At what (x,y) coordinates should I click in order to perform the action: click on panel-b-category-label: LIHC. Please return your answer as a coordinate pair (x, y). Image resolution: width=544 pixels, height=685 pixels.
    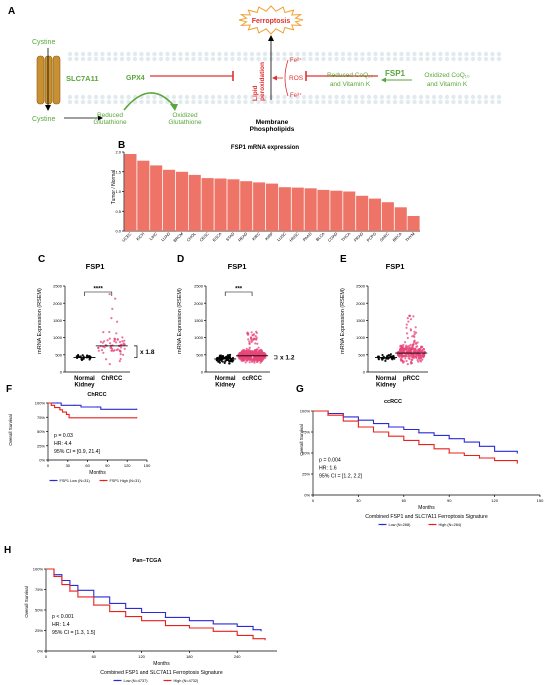
    Looking at the image, I should click on (153, 236).